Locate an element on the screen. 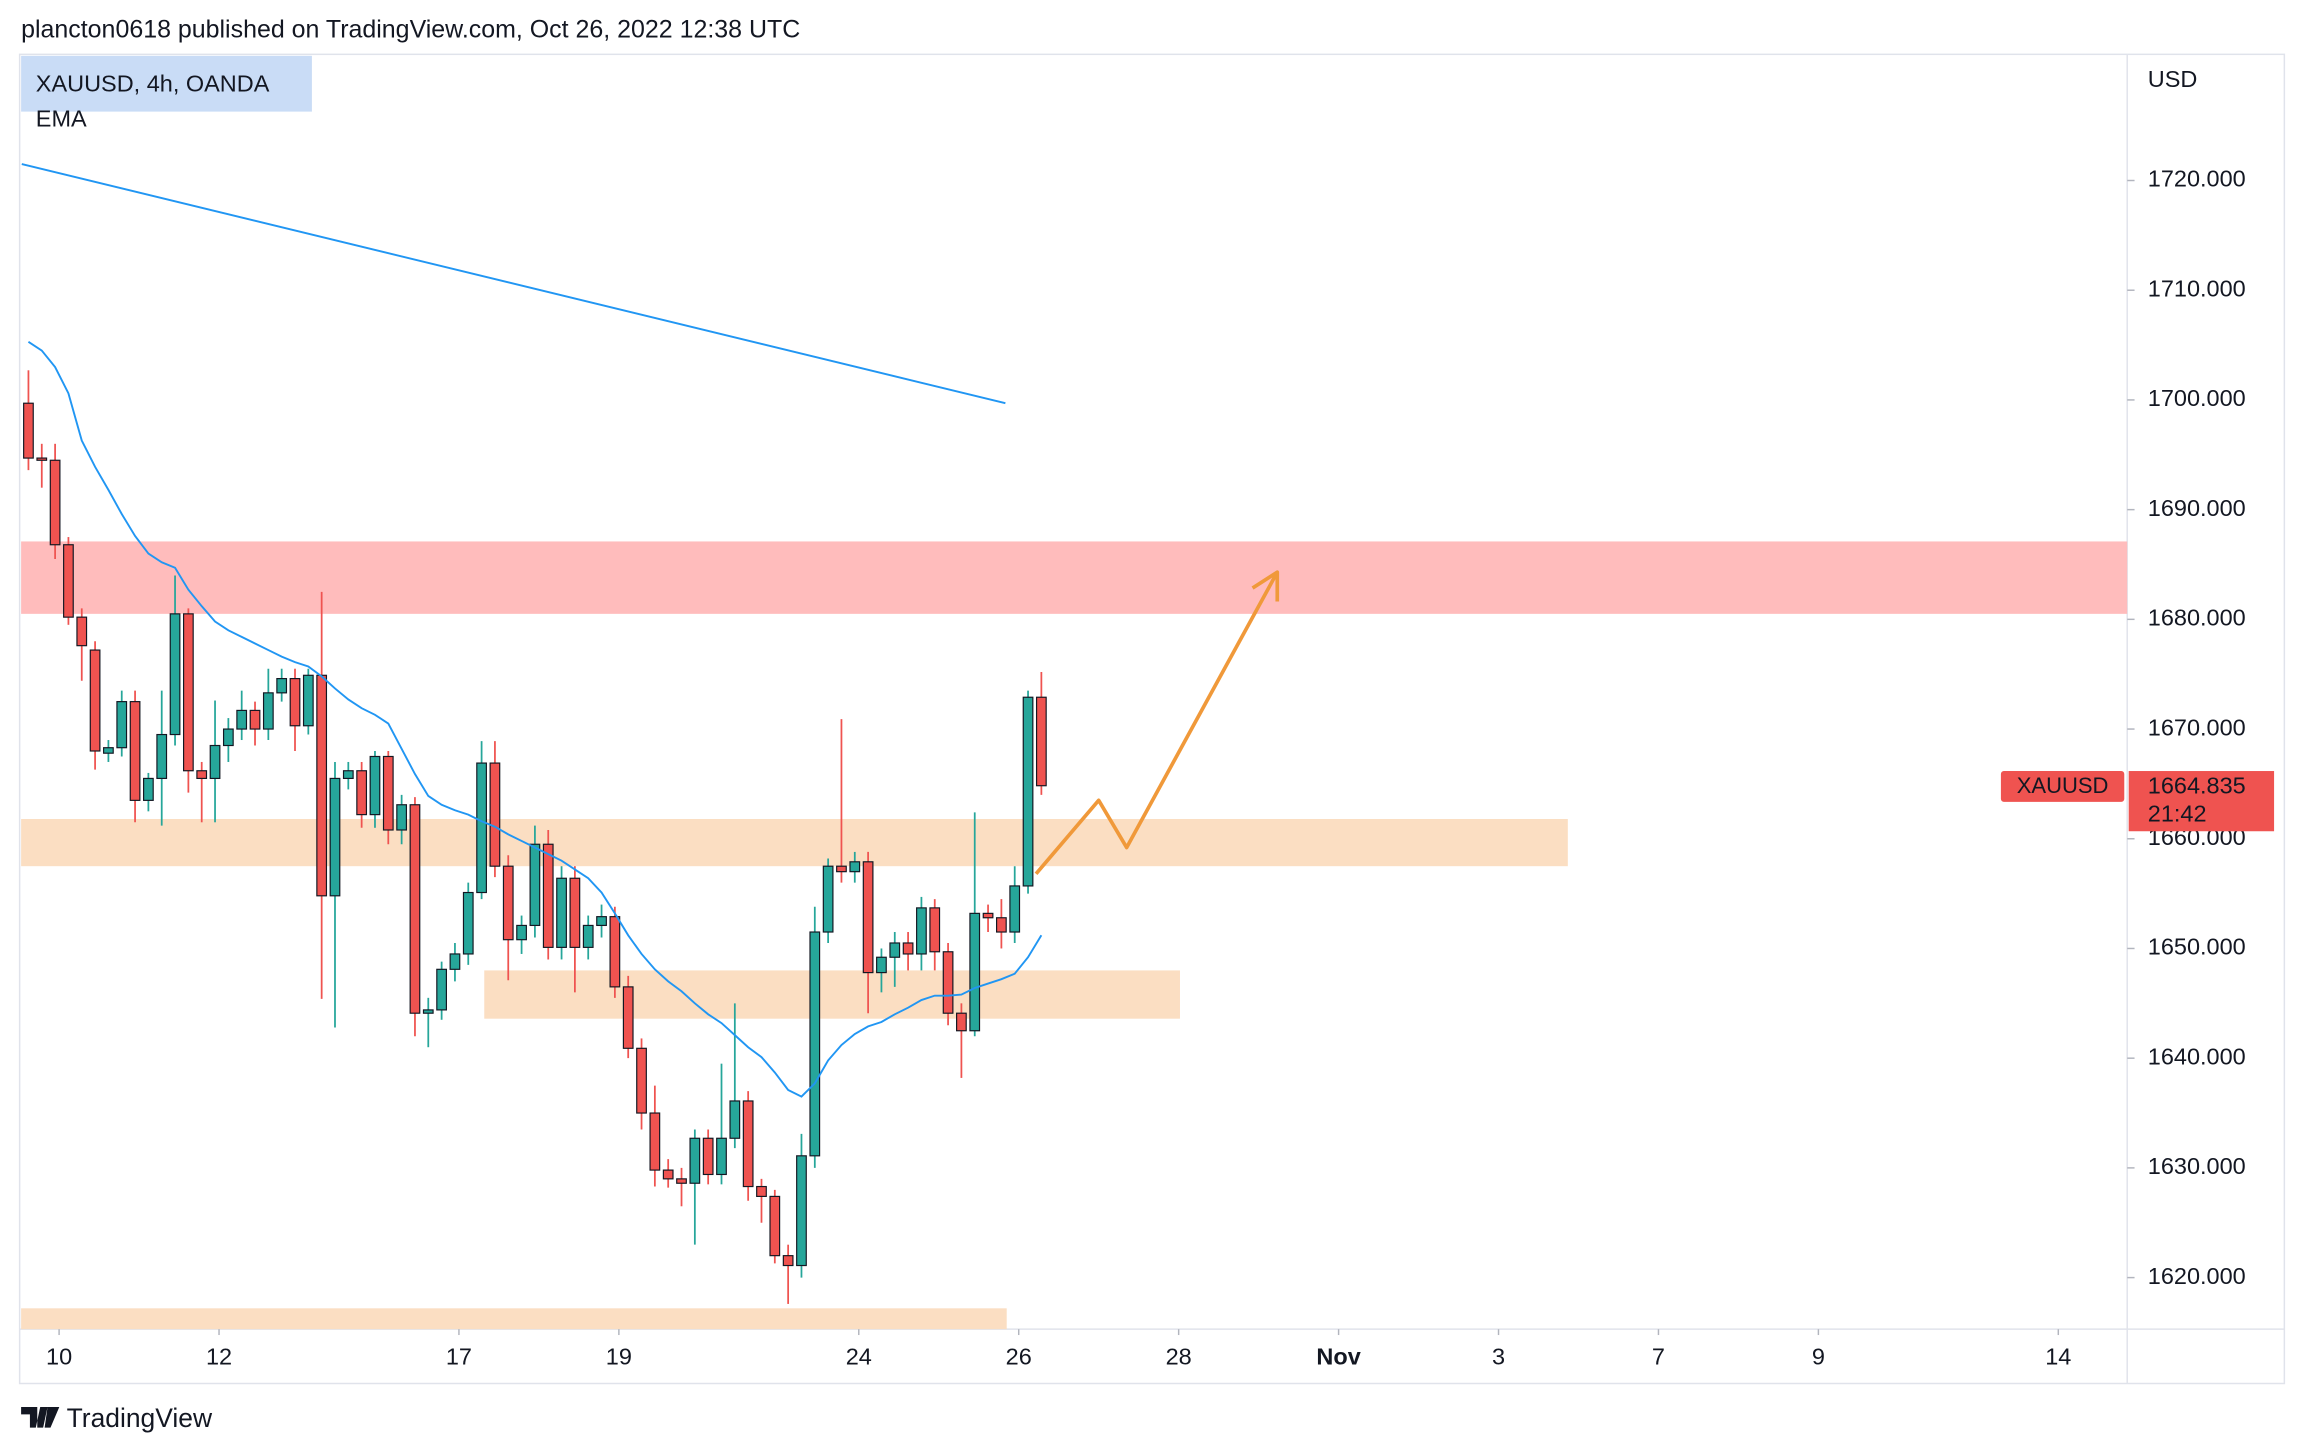 The width and height of the screenshot is (2304, 1454). x-tick-label: 7 is located at coordinates (1658, 1357).